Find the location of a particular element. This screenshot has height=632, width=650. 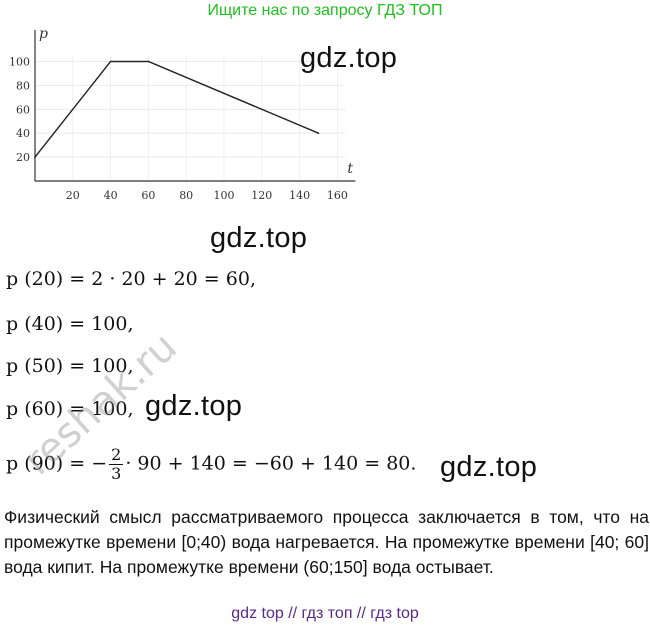

watermark-1: gdz.top is located at coordinates (349, 58).